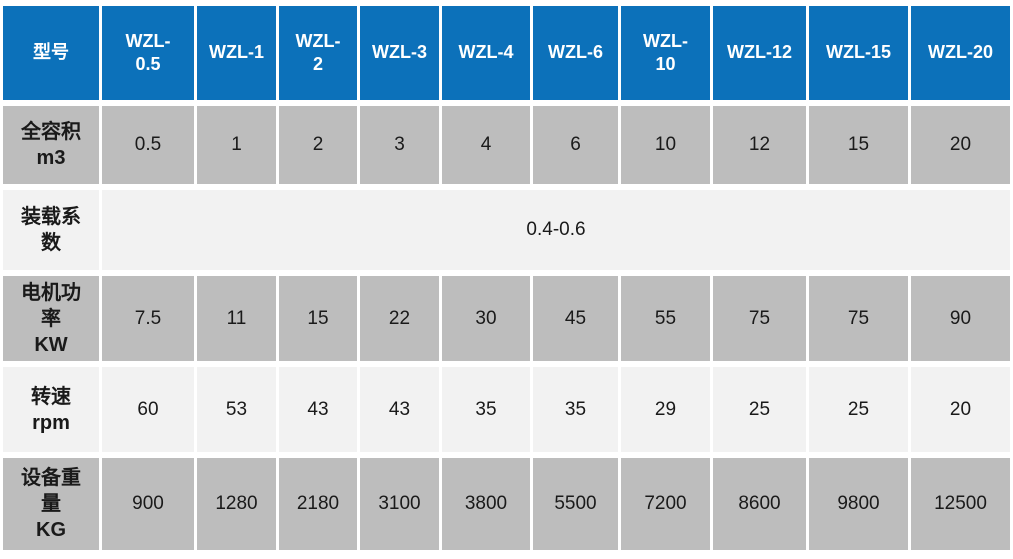 The height and width of the screenshot is (559, 1013). What do you see at coordinates (236, 318) in the screenshot?
I see `value-cell: 11` at bounding box center [236, 318].